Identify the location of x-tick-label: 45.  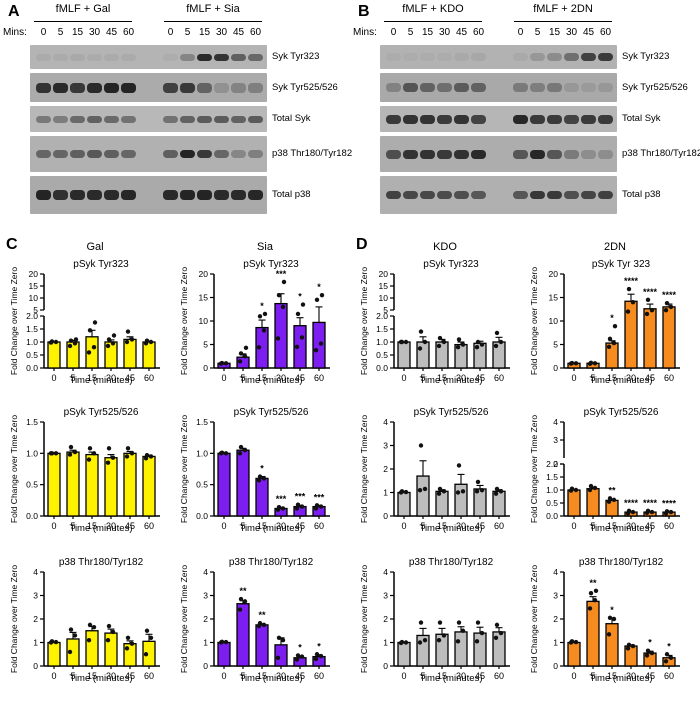
(480, 676).